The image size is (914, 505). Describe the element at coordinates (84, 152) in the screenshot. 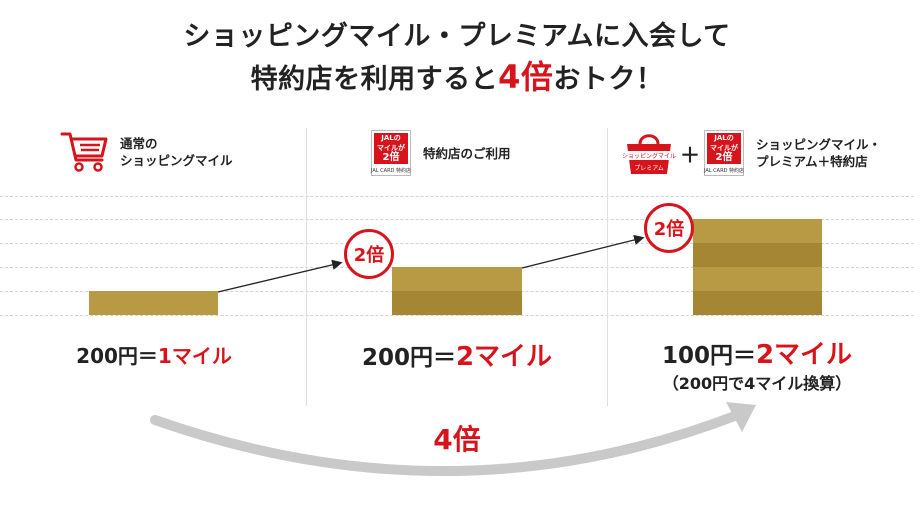

I see `shopping-cart-icon` at that location.